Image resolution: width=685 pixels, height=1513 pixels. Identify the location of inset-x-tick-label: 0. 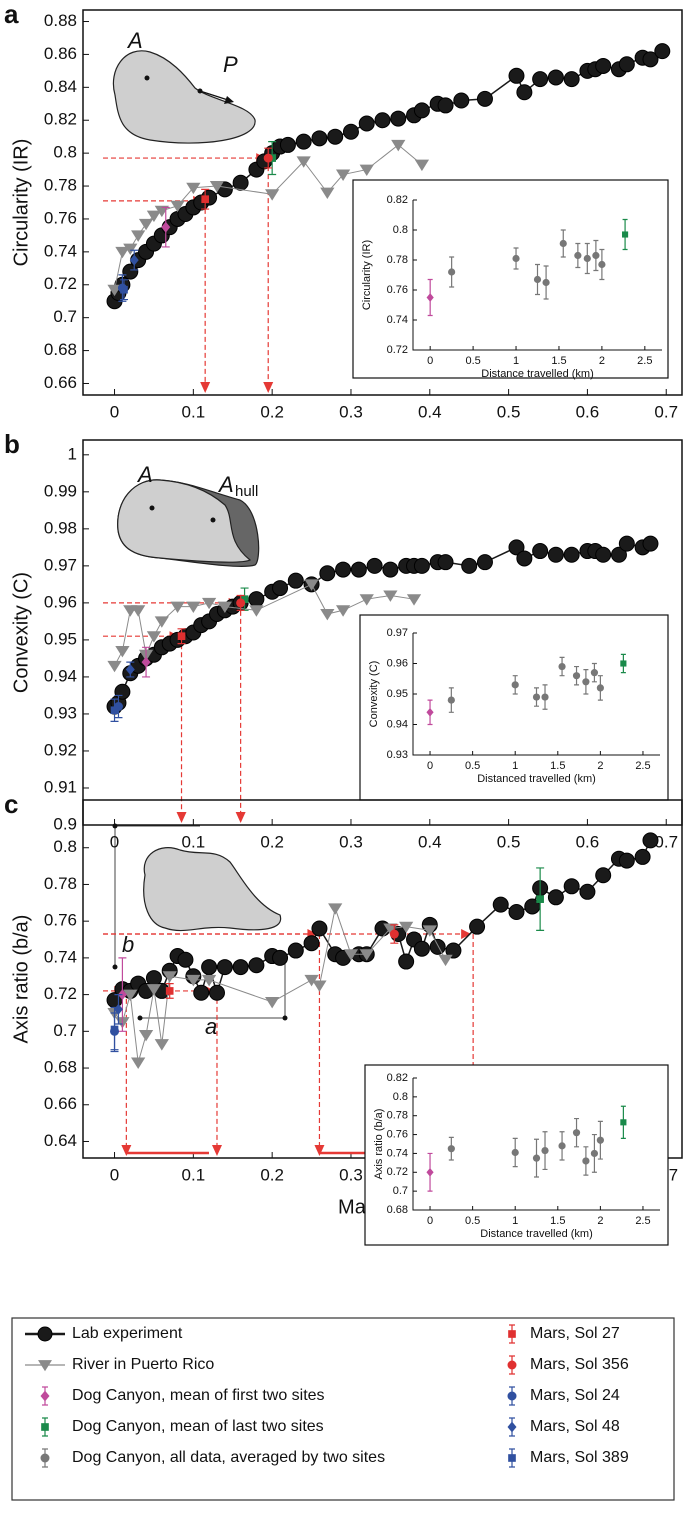
(430, 766).